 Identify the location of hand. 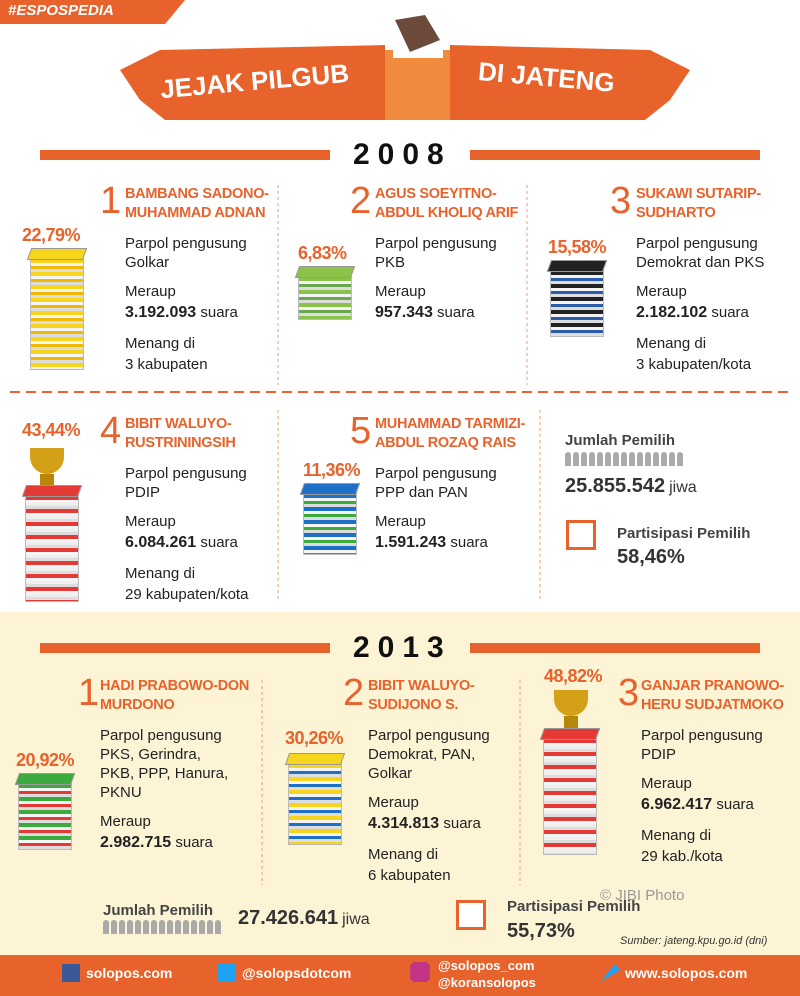
(417, 33).